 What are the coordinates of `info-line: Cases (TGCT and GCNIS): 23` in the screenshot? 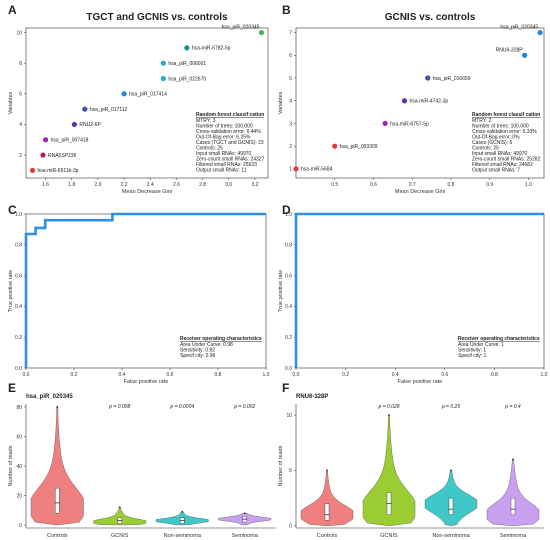 It's located at (230, 143).